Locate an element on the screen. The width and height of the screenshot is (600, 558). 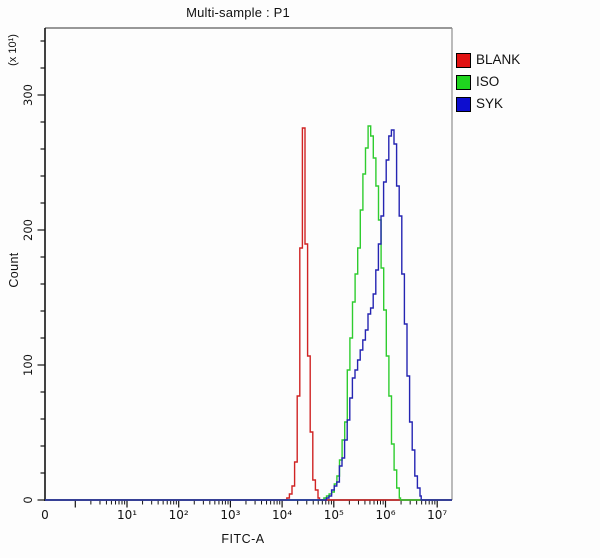
legend-item-iso: ISO is located at coordinates (488, 82).